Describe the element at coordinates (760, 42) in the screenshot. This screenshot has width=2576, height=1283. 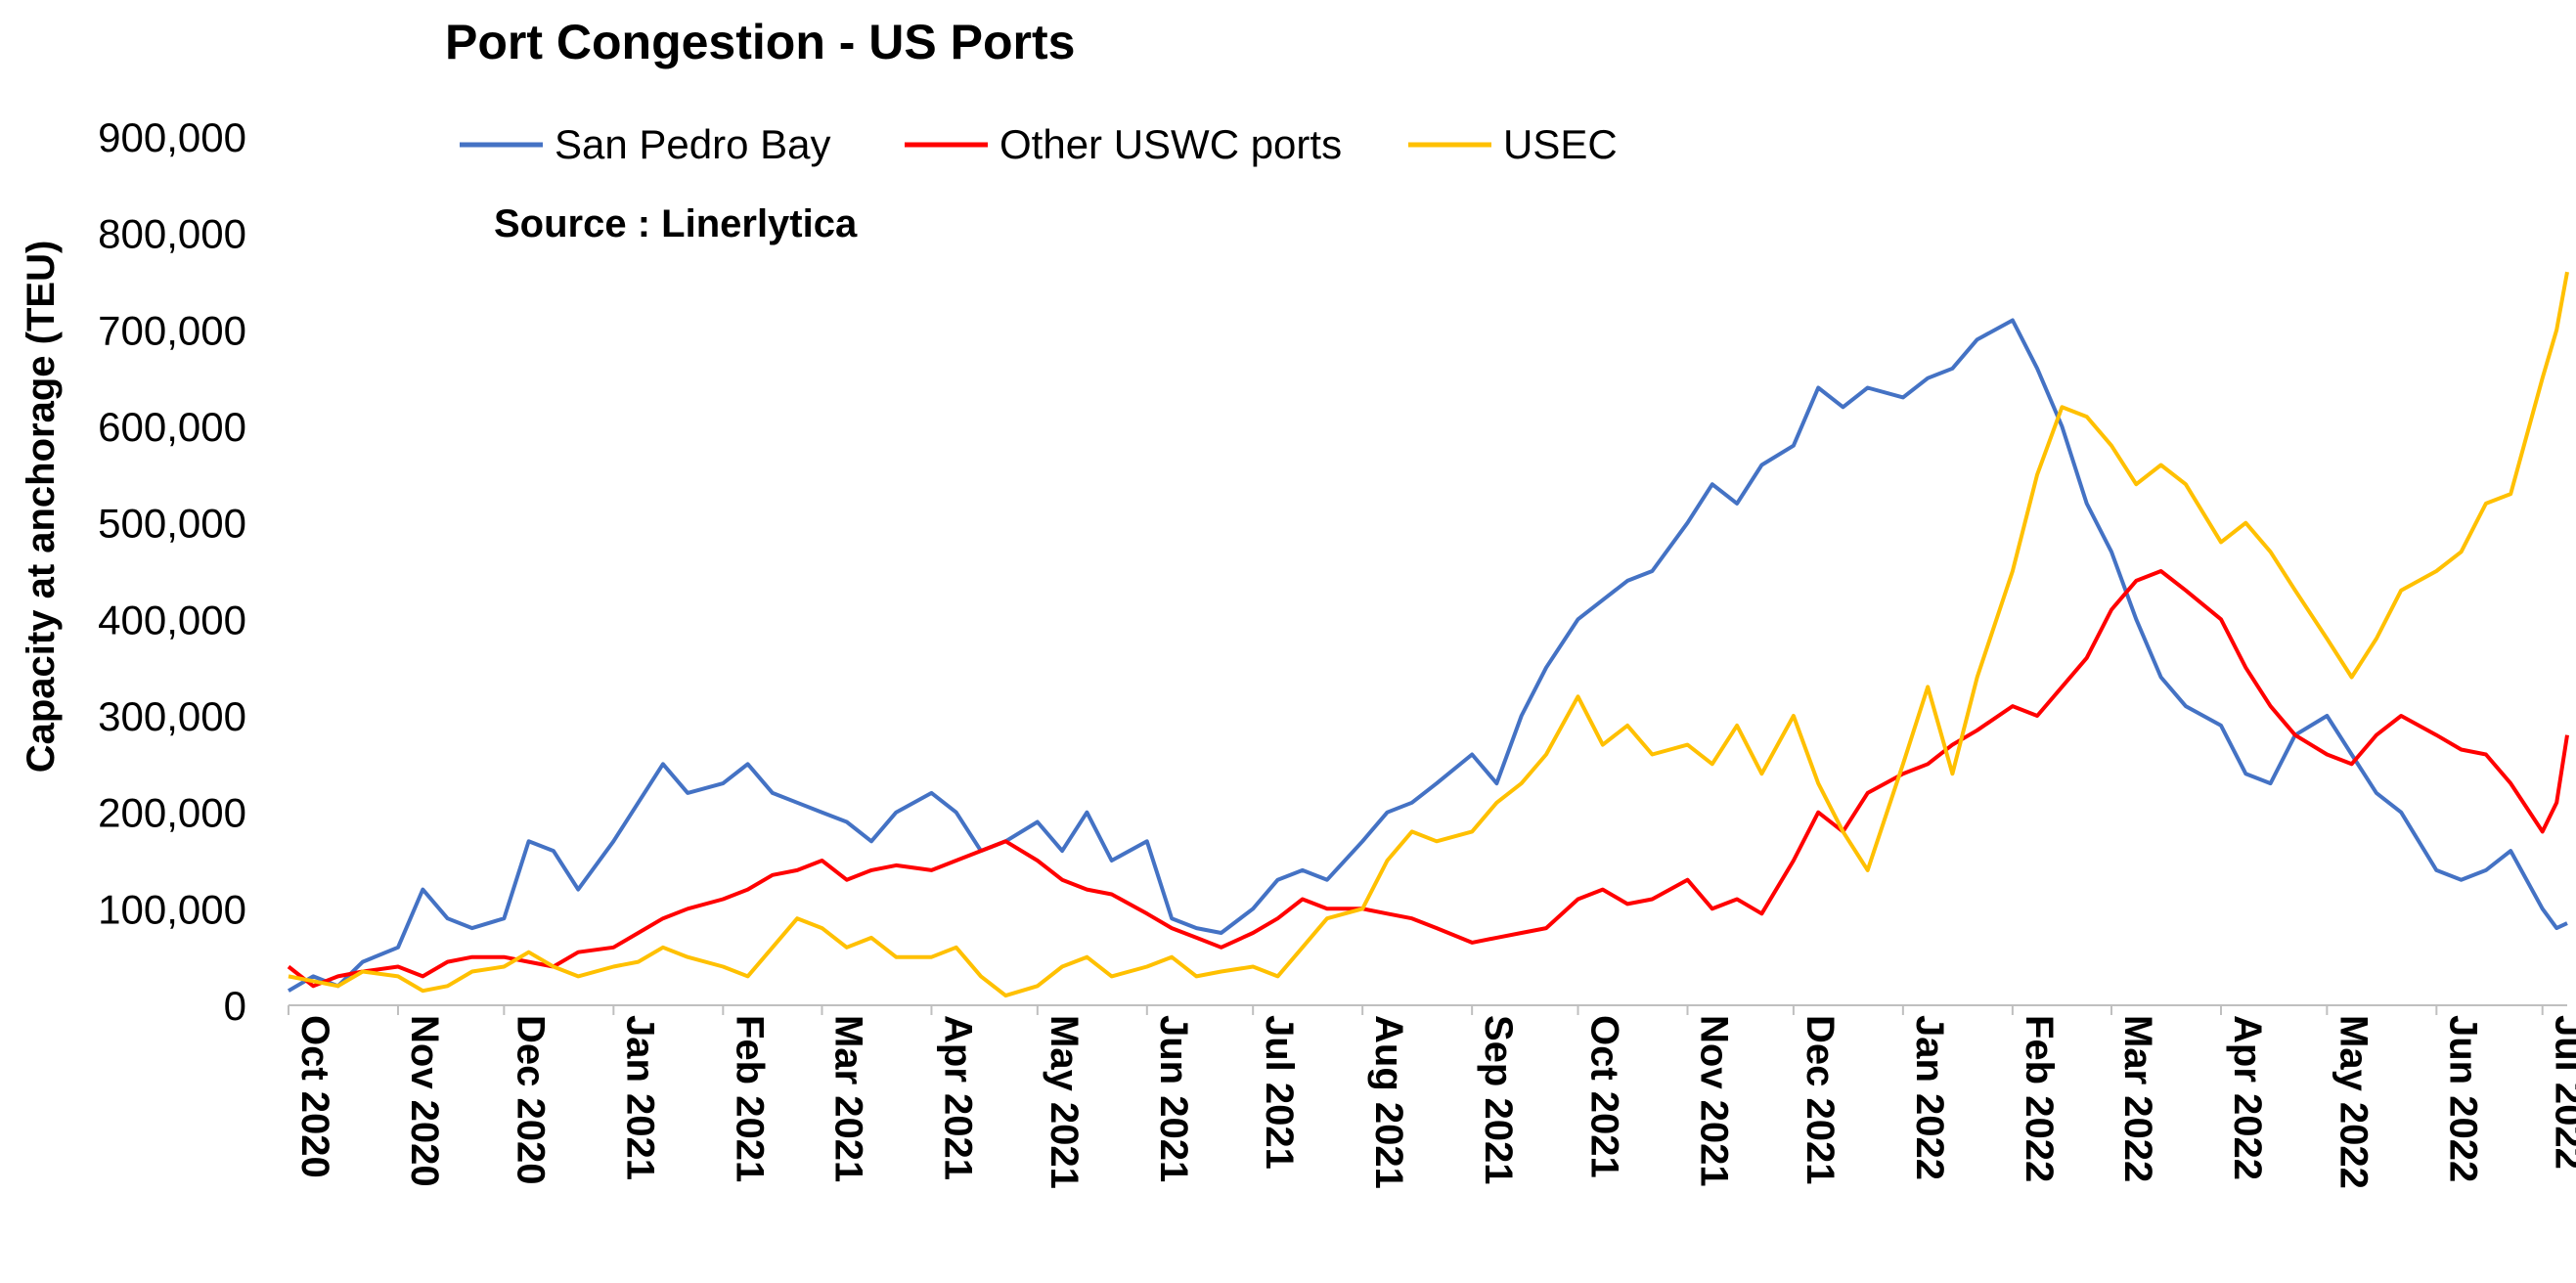
I see `chart-title: Port Congestion - US Ports` at that location.